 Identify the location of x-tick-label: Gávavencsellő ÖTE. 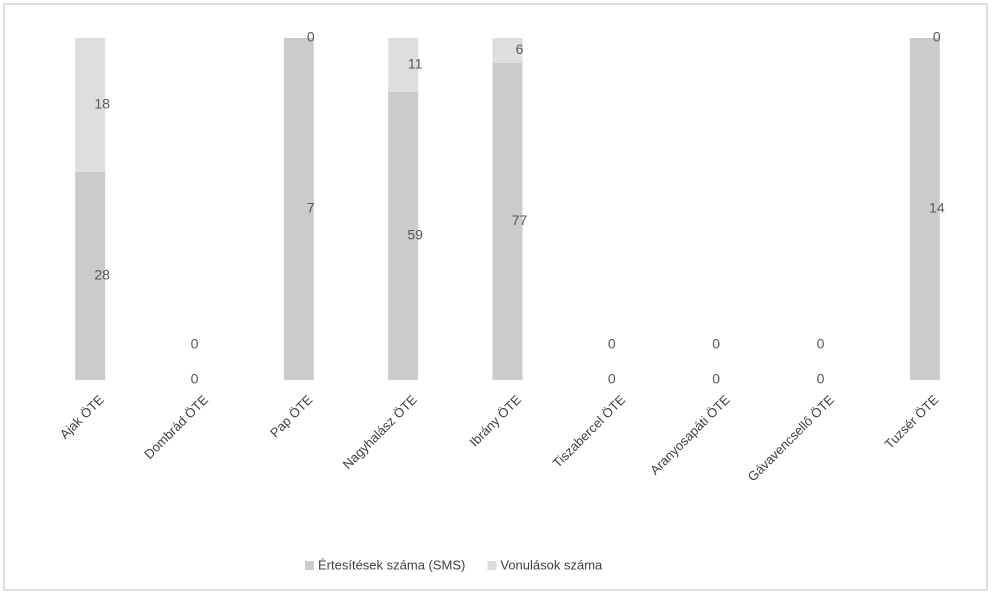
(791, 438).